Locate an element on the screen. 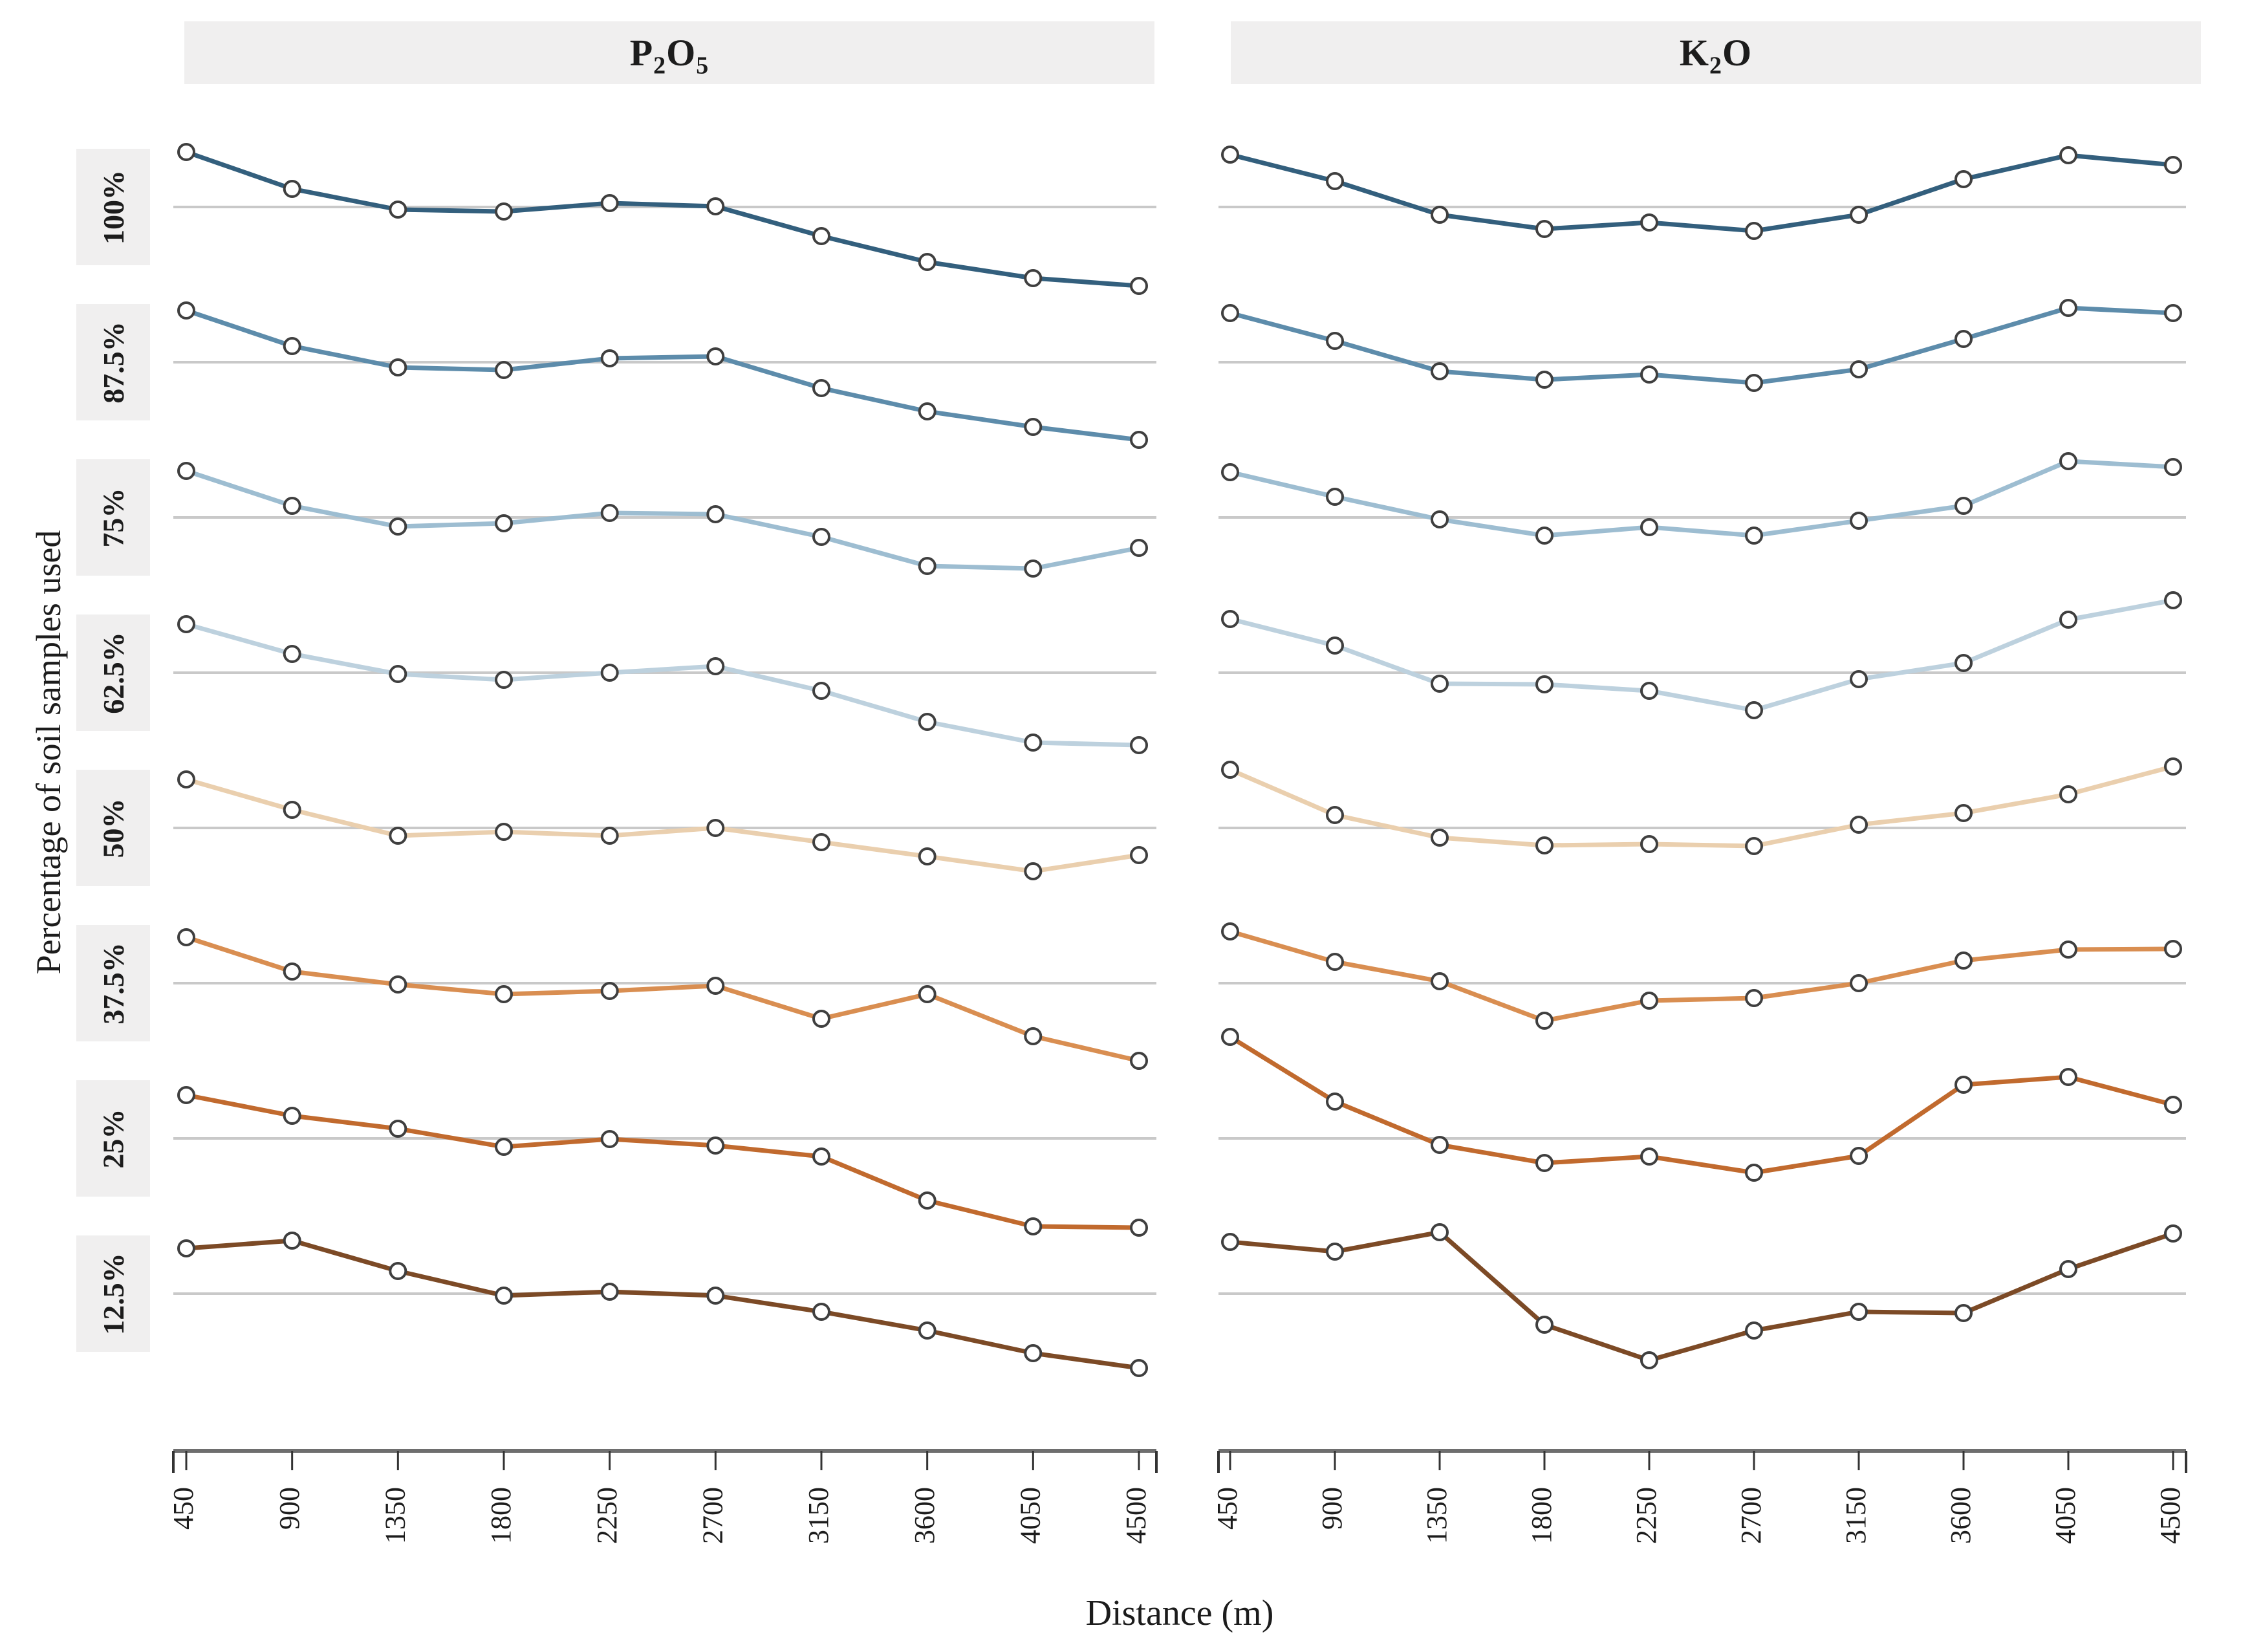 Image resolution: width=2241 pixels, height=1652 pixels. facet-row-label-25: 25% is located at coordinates (113, 1138).